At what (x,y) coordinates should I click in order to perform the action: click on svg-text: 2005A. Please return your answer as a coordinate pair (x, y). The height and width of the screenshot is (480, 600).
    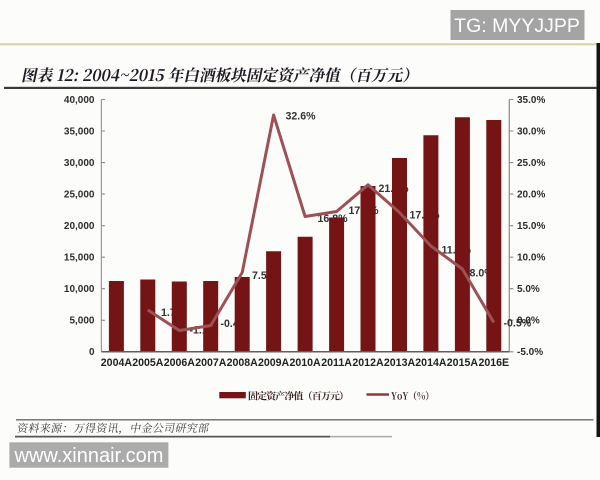
    Looking at the image, I should click on (148, 363).